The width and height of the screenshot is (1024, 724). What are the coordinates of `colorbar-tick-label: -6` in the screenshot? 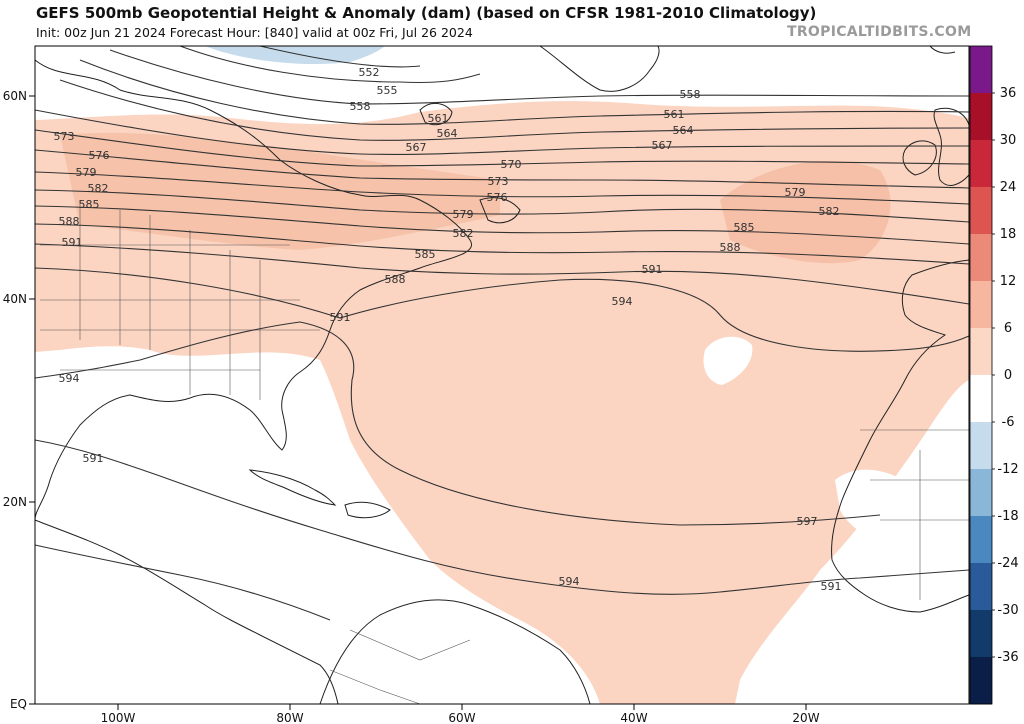 It's located at (1008, 422).